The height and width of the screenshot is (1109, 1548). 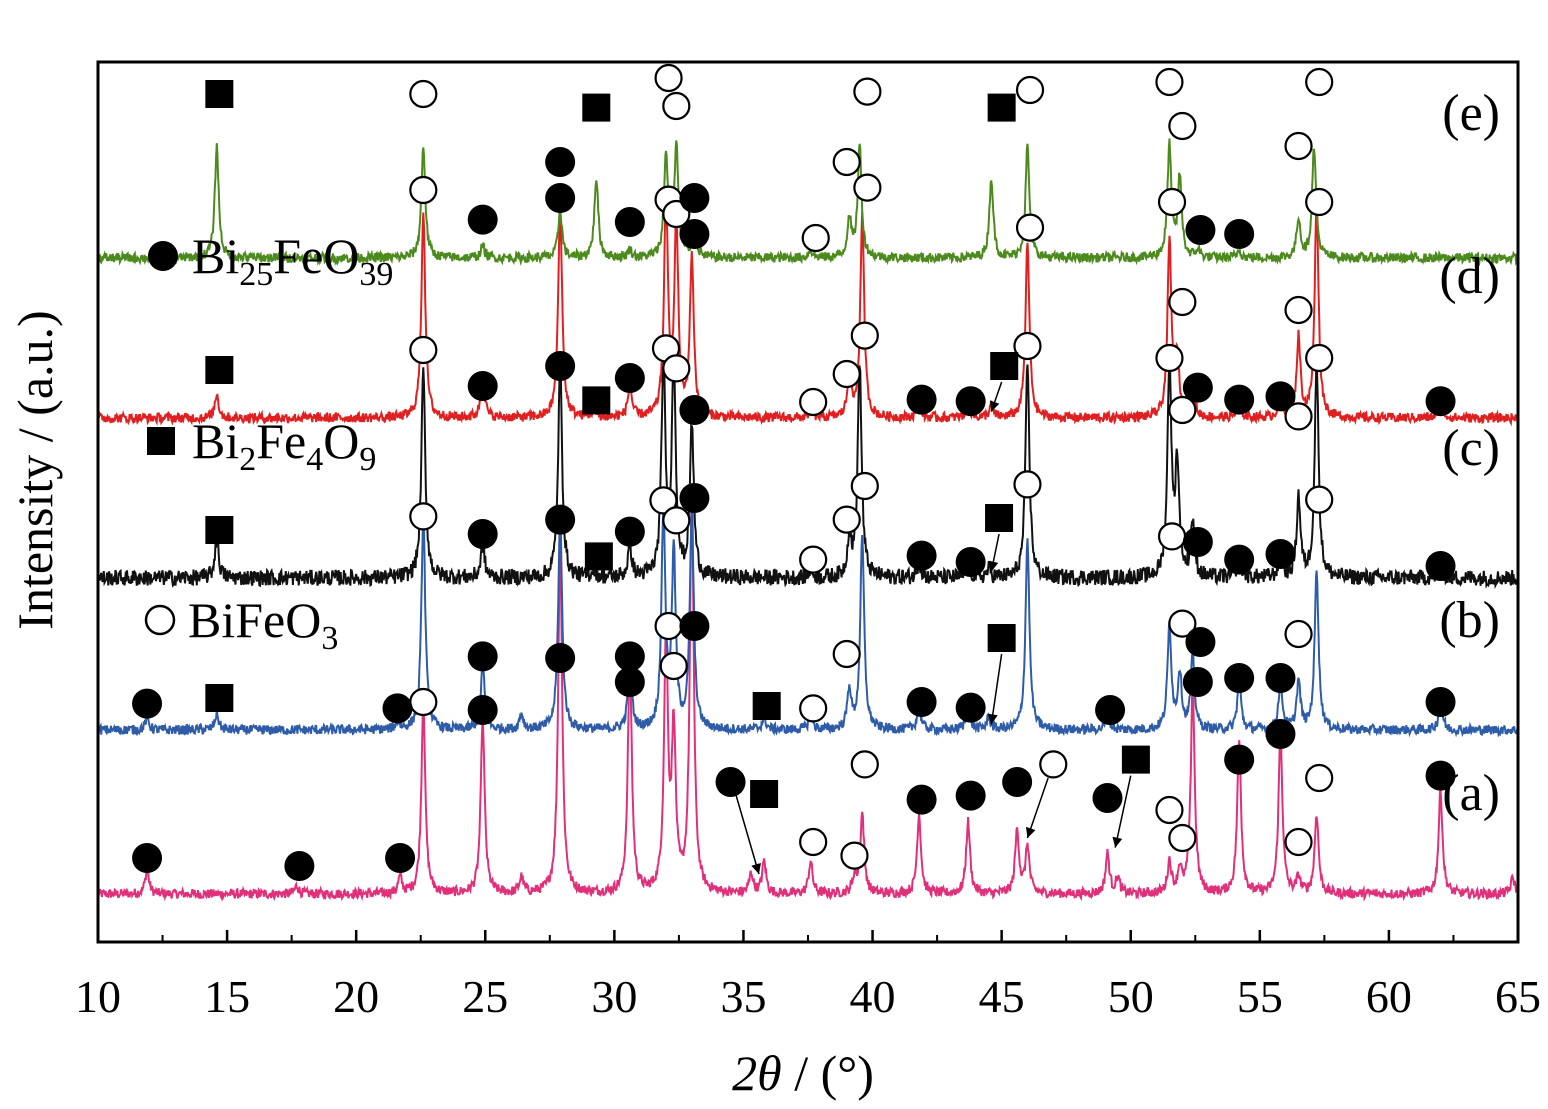 What do you see at coordinates (1131, 996) in the screenshot?
I see `x-tick-label-50: 50` at bounding box center [1131, 996].